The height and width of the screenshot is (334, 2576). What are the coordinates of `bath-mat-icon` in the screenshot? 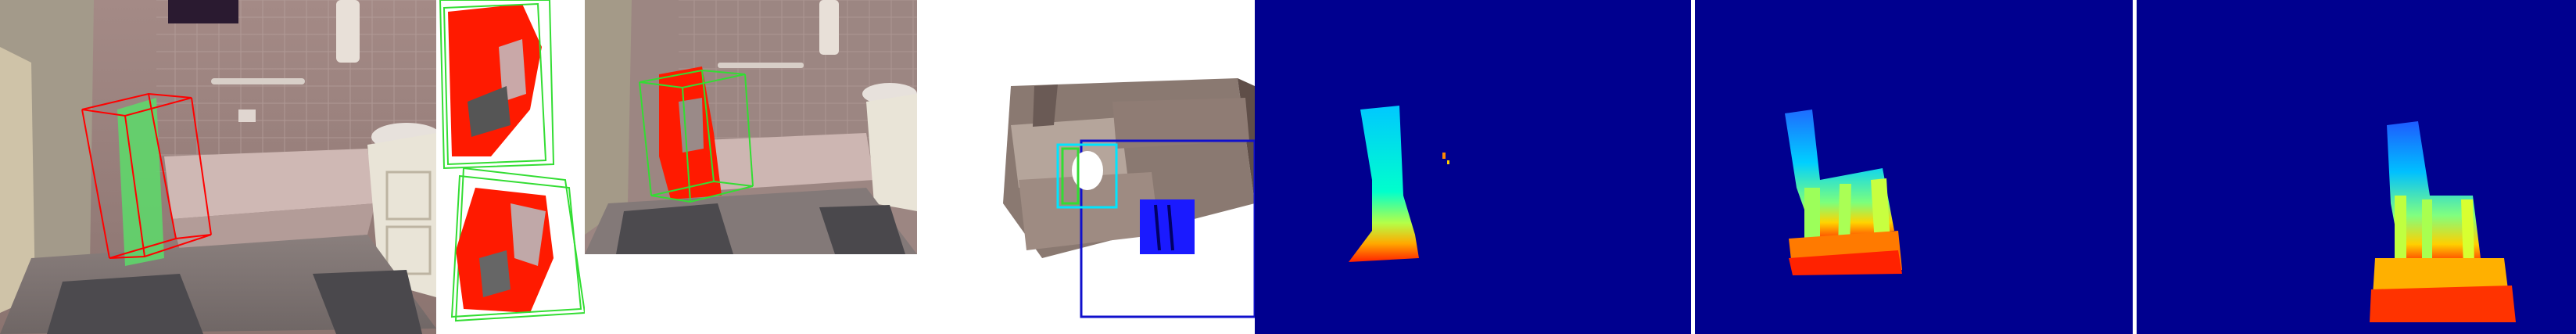 It's located at (125, 304).